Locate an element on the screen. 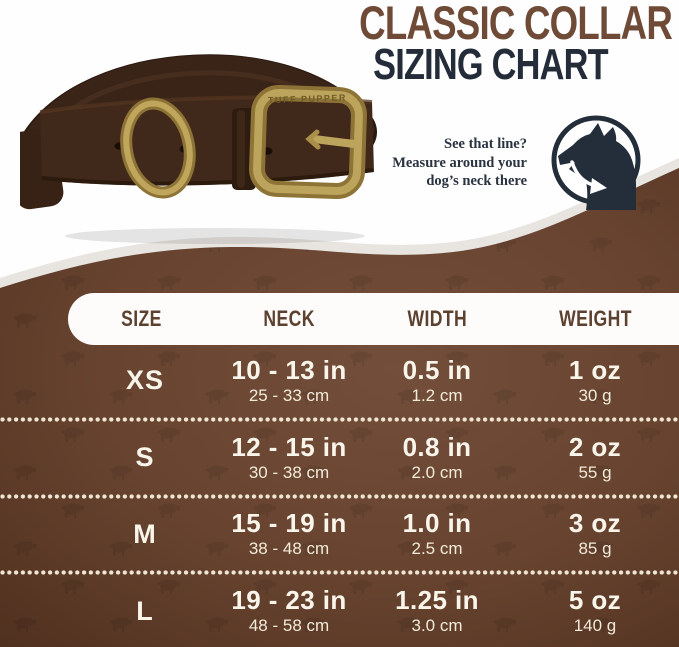  width-cell: 1.0 in 2.5 cm is located at coordinates (437, 534).